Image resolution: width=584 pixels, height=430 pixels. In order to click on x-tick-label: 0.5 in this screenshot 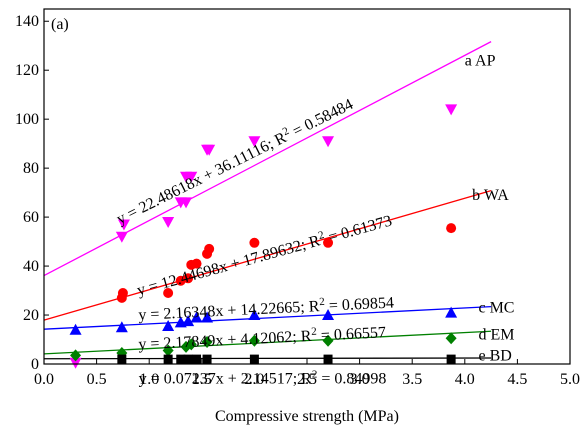, I will do `click(97, 379)`.